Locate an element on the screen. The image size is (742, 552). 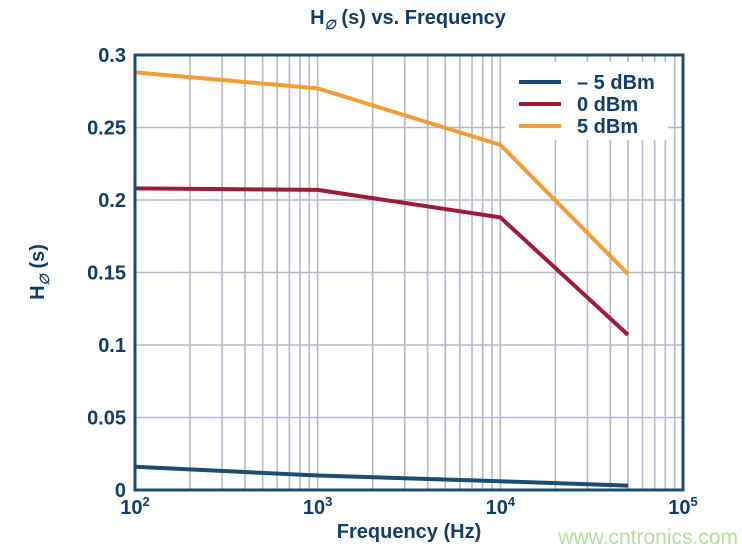
y-tick-label: 0.1 is located at coordinates (112, 346).